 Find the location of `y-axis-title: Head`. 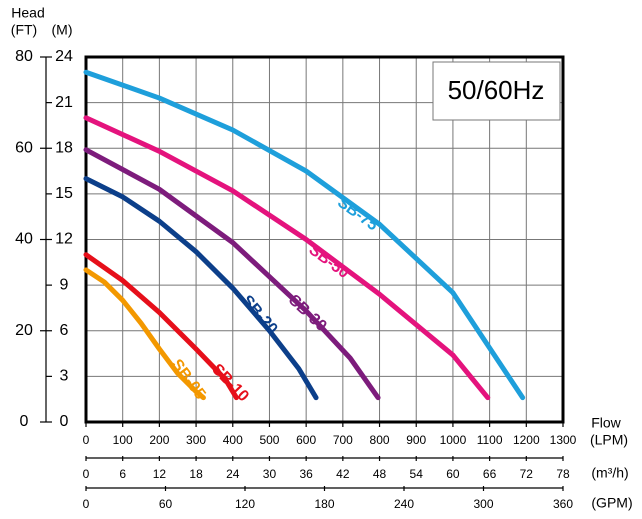

y-axis-title: Head is located at coordinates (27, 13).